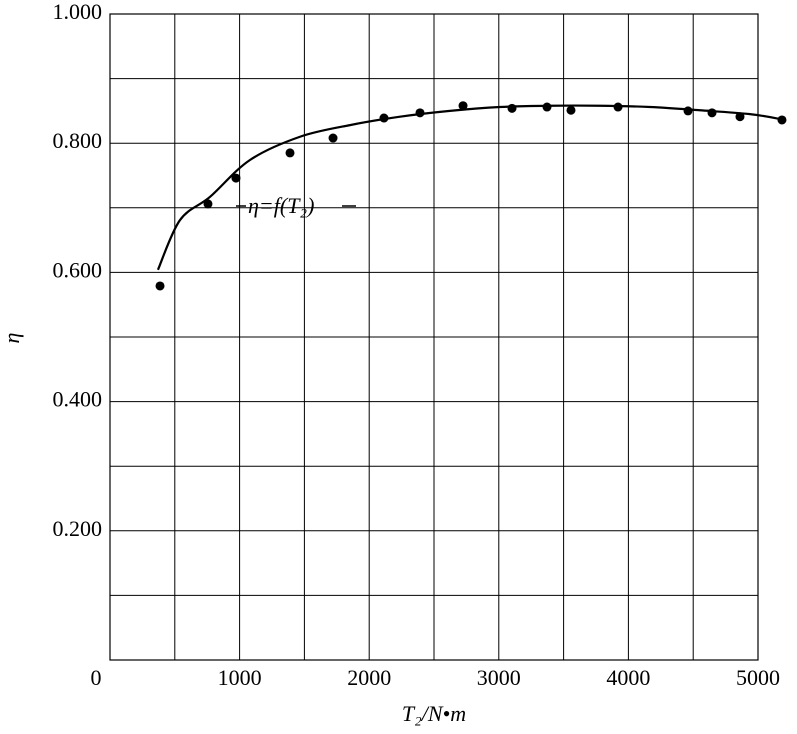 Image resolution: width=797 pixels, height=734 pixels. Describe the element at coordinates (240, 677) in the screenshot. I see `x-tick-label: 1000` at that location.